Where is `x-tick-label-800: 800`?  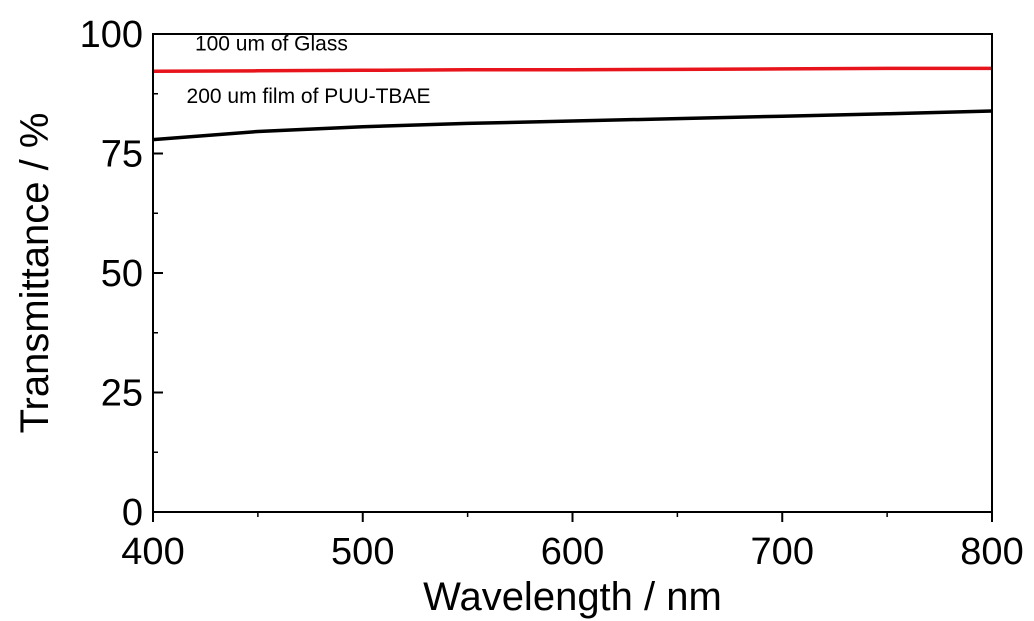 x-tick-label-800: 800 is located at coordinates (991, 552).